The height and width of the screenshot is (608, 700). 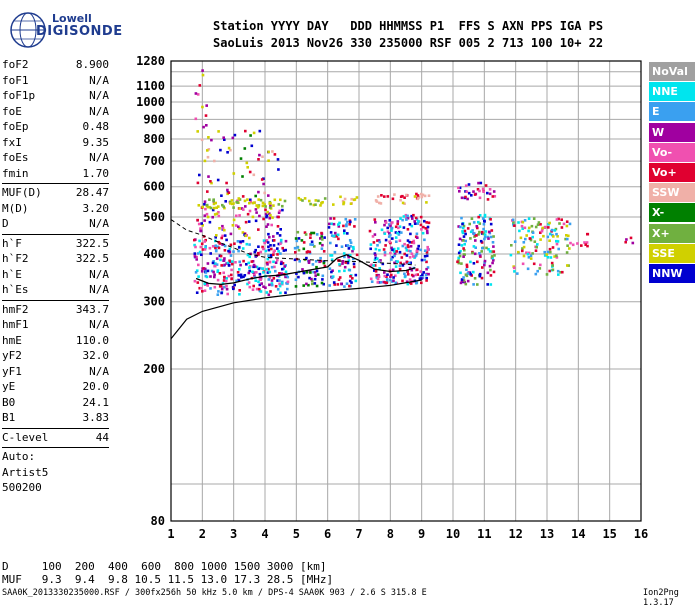 What do you see at coordinates (296, 534) in the screenshot?
I see `x-tick-label: 5` at bounding box center [296, 534].